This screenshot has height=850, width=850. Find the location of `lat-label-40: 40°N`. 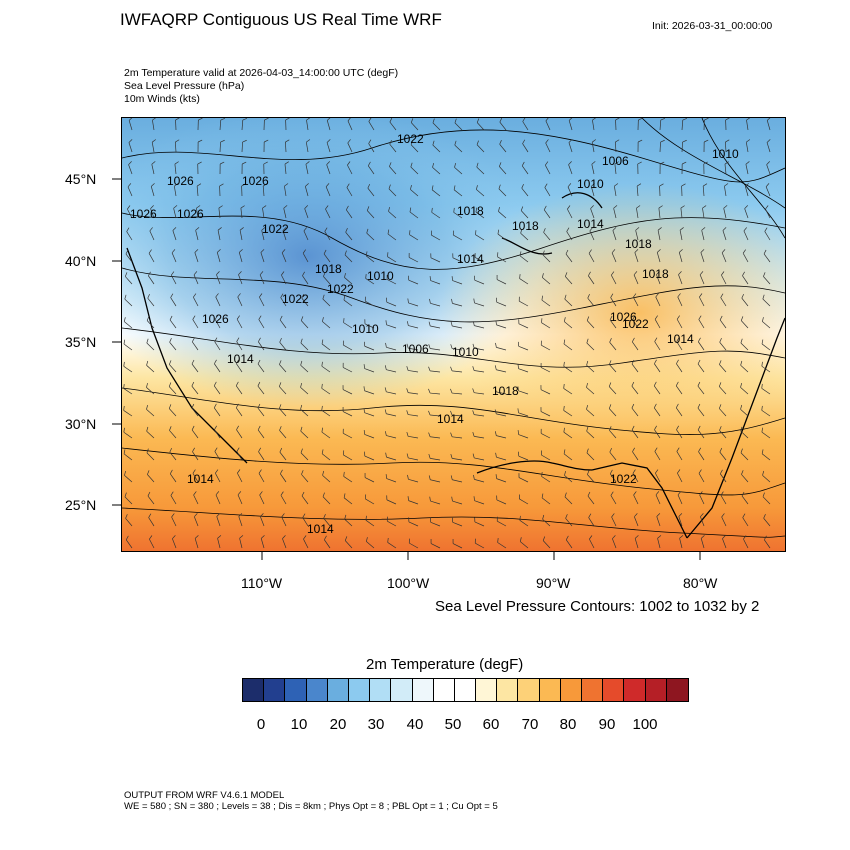

lat-label-40: 40°N is located at coordinates (81, 261).